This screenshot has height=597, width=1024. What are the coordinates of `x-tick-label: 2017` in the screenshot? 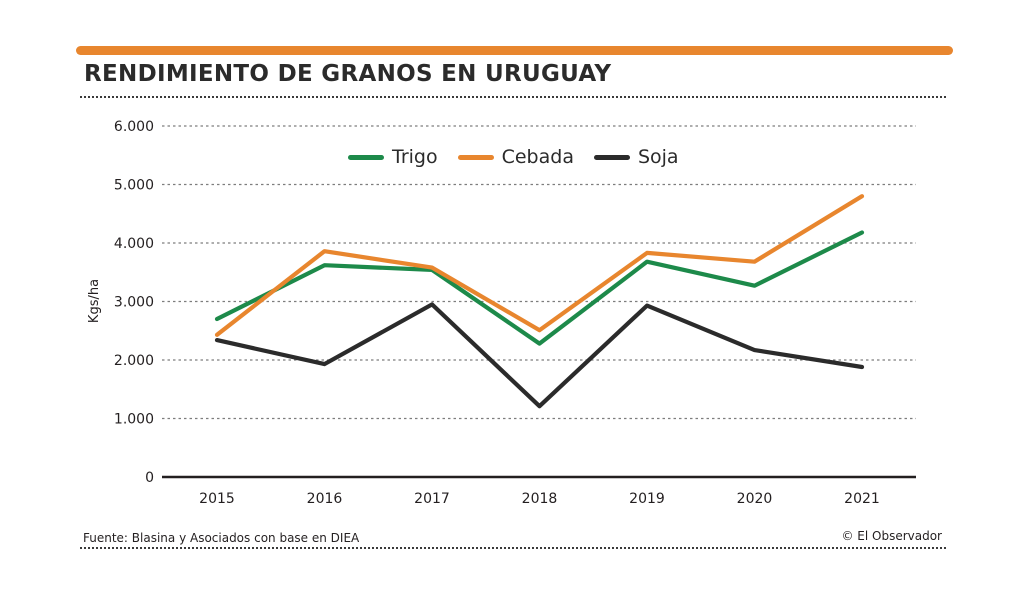 It's located at (432, 499).